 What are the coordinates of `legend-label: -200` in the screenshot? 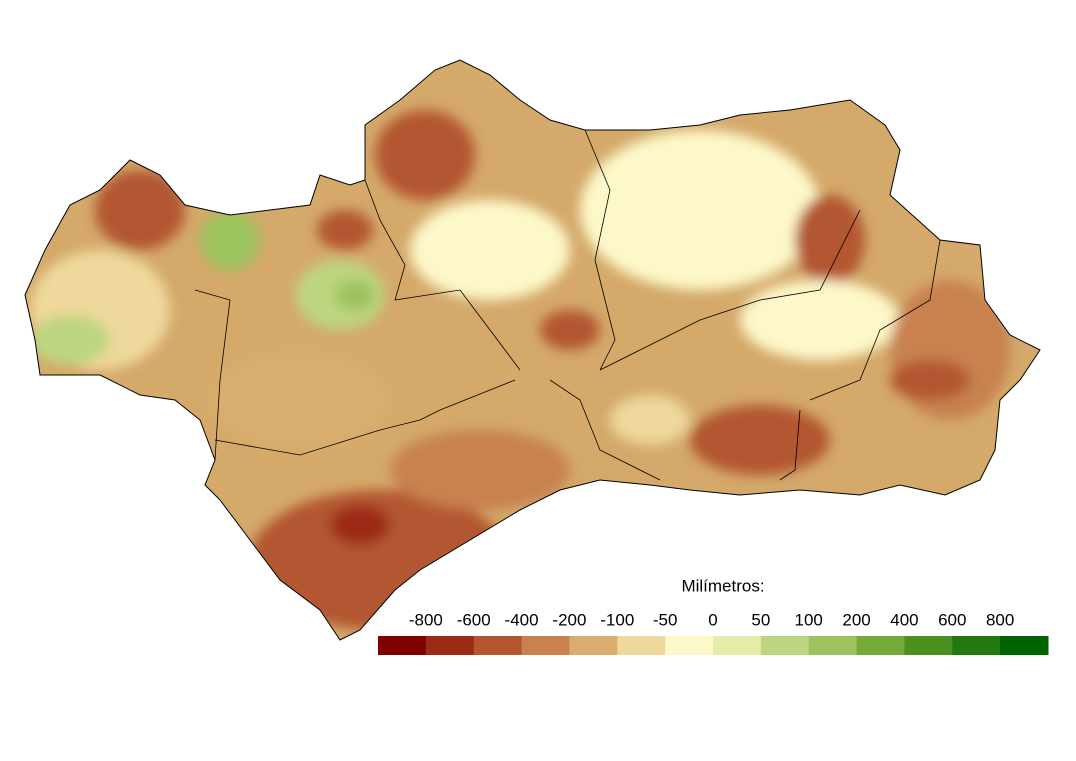 It's located at (569, 619).